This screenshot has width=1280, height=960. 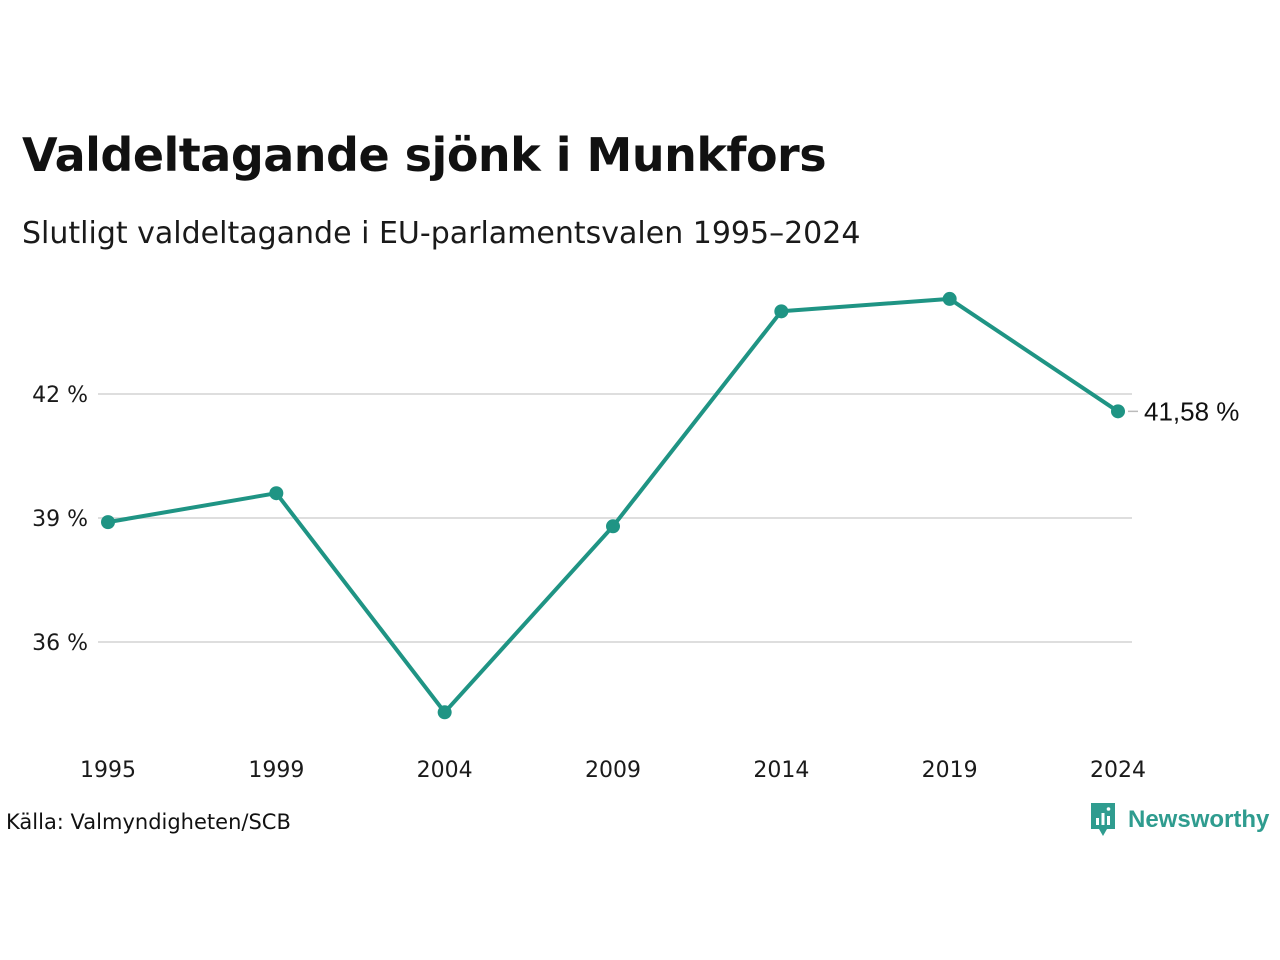 I want to click on last-value-label: 41,58 %, so click(x=1191, y=411).